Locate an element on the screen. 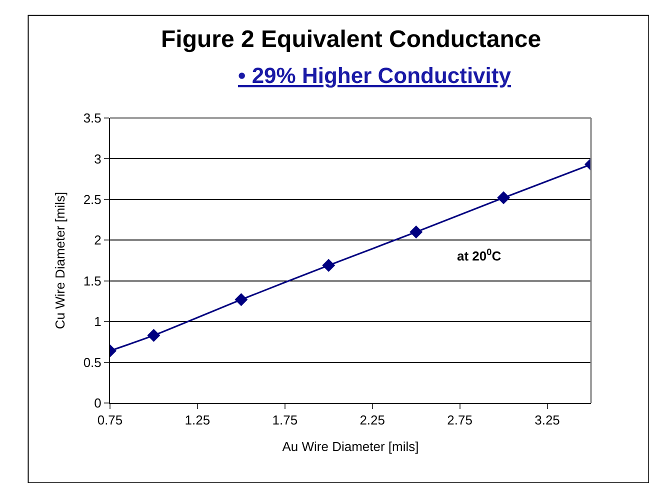 This screenshot has width=649, height=483. y-tick-label: 1 is located at coordinates (98, 322).